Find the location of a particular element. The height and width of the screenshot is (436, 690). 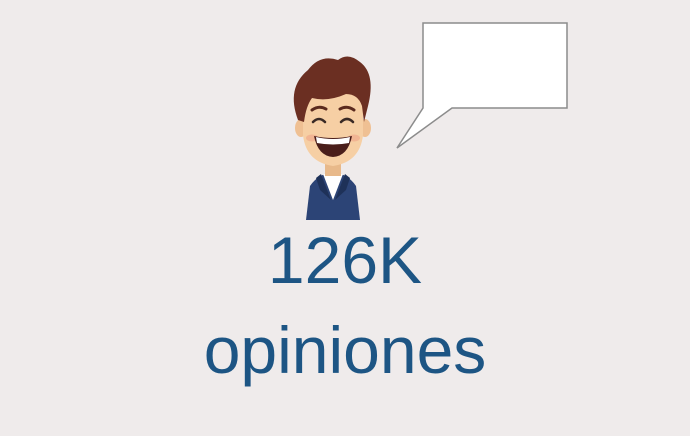

eye-left is located at coordinates (319, 120).